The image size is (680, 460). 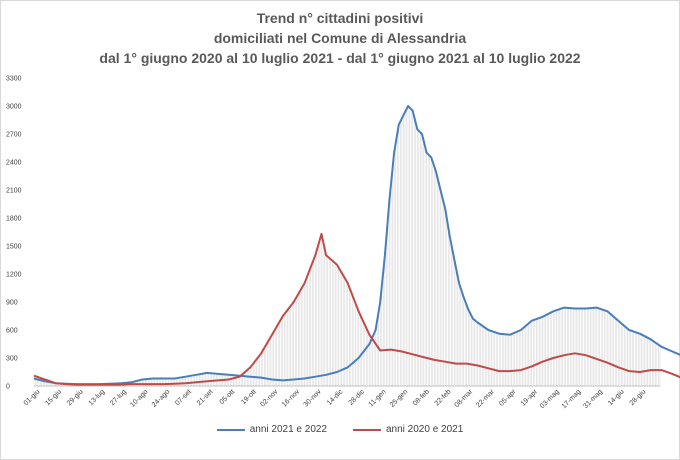 I want to click on y-tick-label: 900, so click(x=12, y=303).